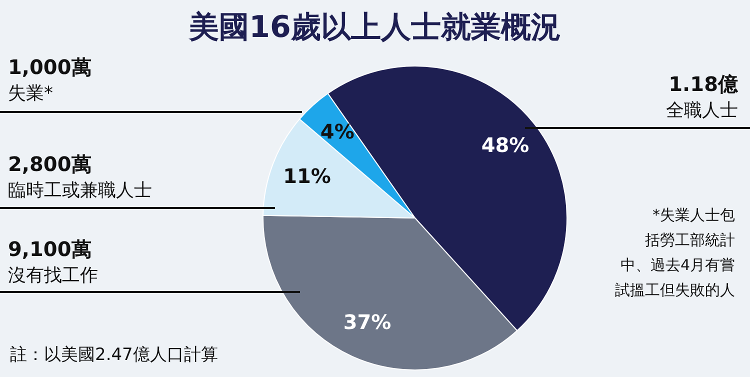 Image resolution: width=750 pixels, height=377 pixels. What do you see at coordinates (50, 67) in the screenshot?
I see `text: 1,000萬` at bounding box center [50, 67].